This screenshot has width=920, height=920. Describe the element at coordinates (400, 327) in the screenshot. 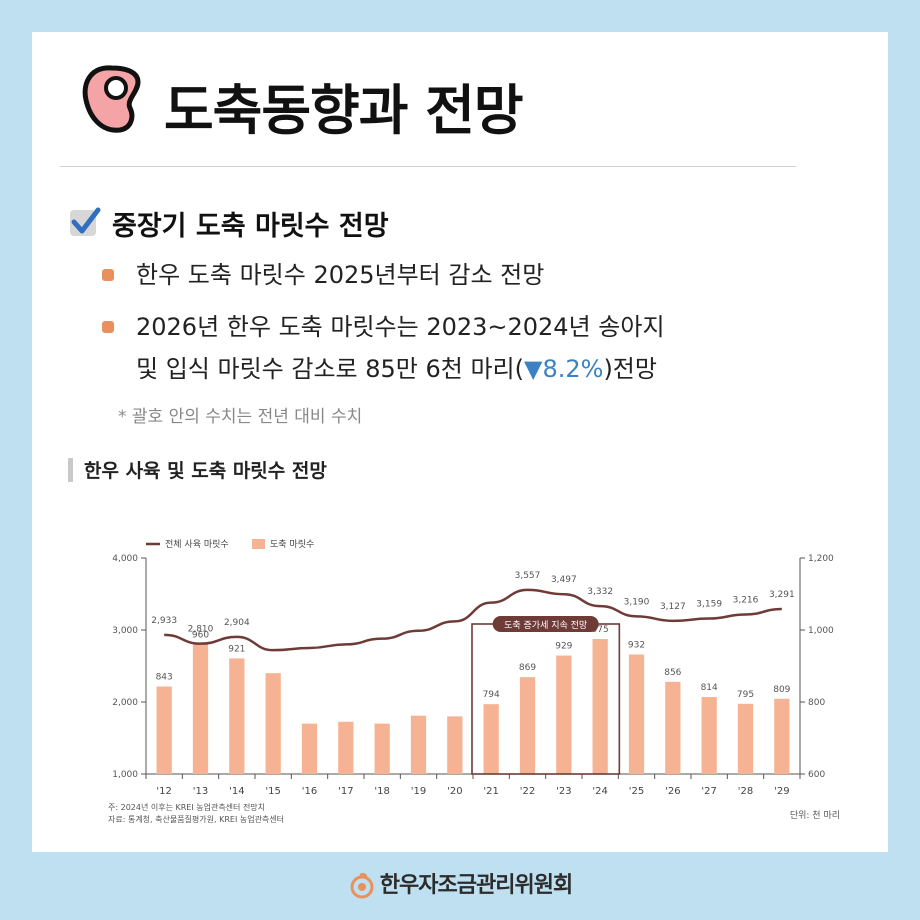

I see `bullet-text-line1: 2026년 한우 도축 마릿수는 2023~2024년 송아지` at that location.